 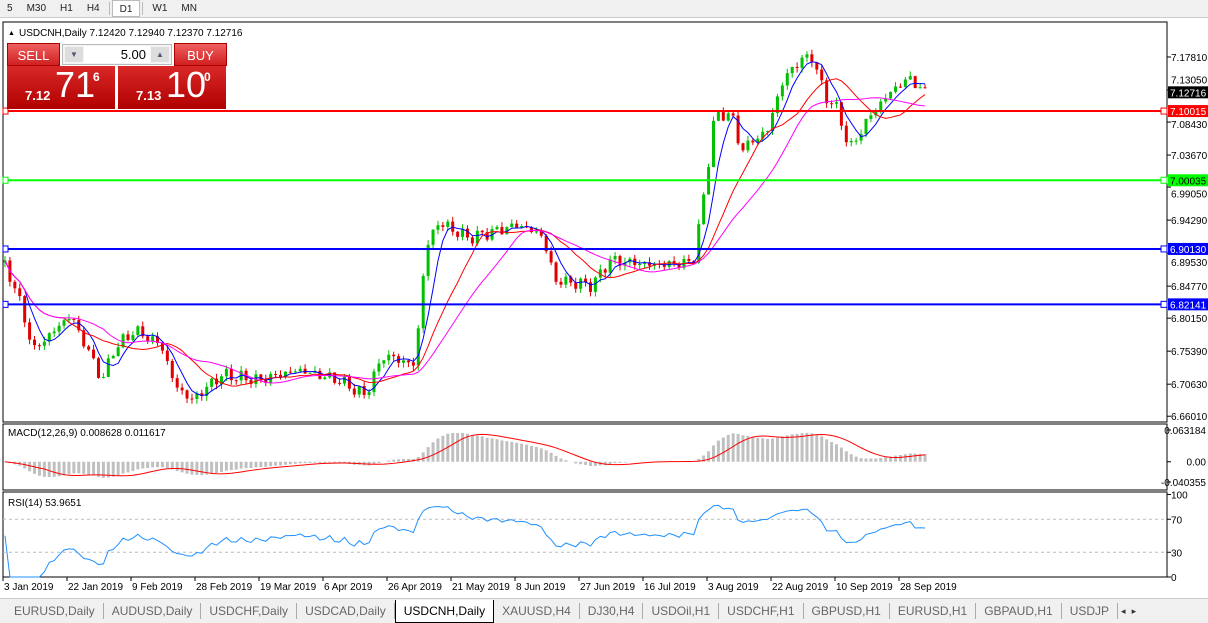 What do you see at coordinates (346, 611) in the screenshot?
I see `chart-tab: USDCAD,Daily` at bounding box center [346, 611].